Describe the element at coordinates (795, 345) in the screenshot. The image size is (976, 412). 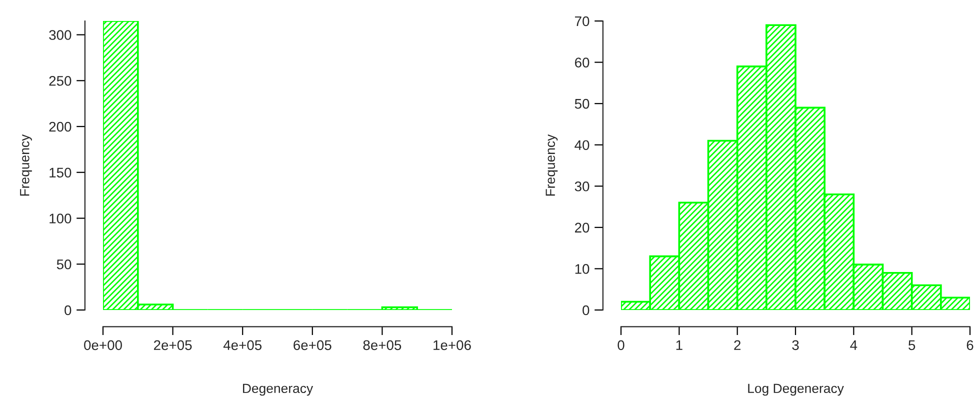
I see `x-tick-label: 3` at that location.